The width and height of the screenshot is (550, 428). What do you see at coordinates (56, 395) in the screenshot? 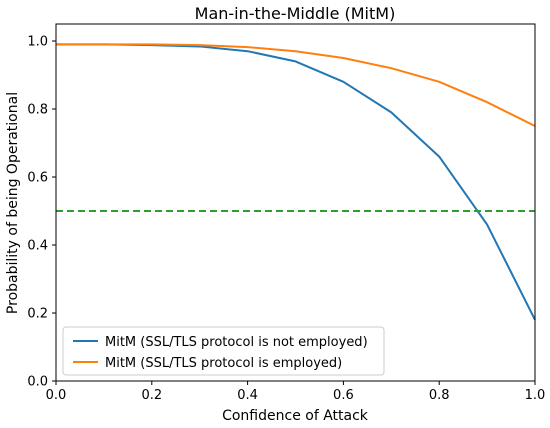
I see `x-tick-label: 0.0` at bounding box center [56, 395].